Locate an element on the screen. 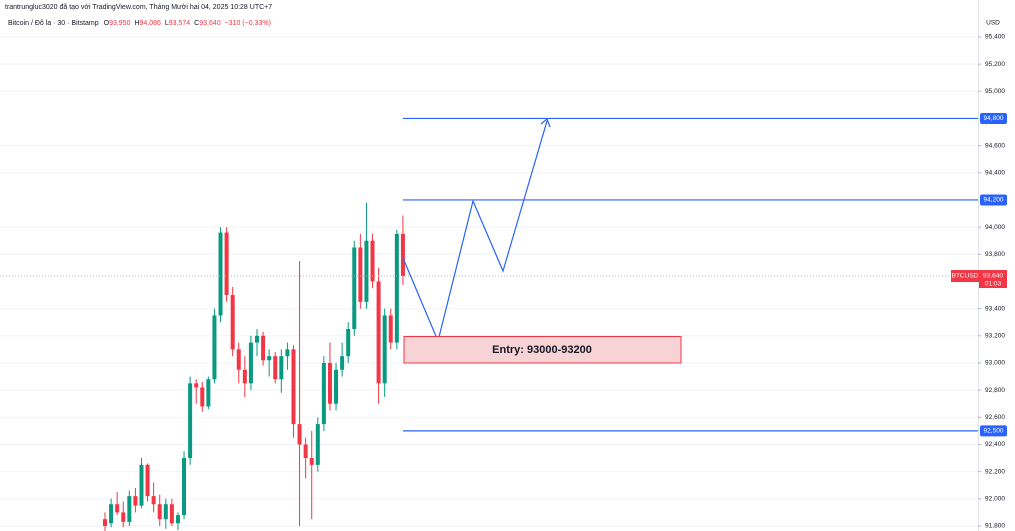  high-key: H is located at coordinates (136, 23).